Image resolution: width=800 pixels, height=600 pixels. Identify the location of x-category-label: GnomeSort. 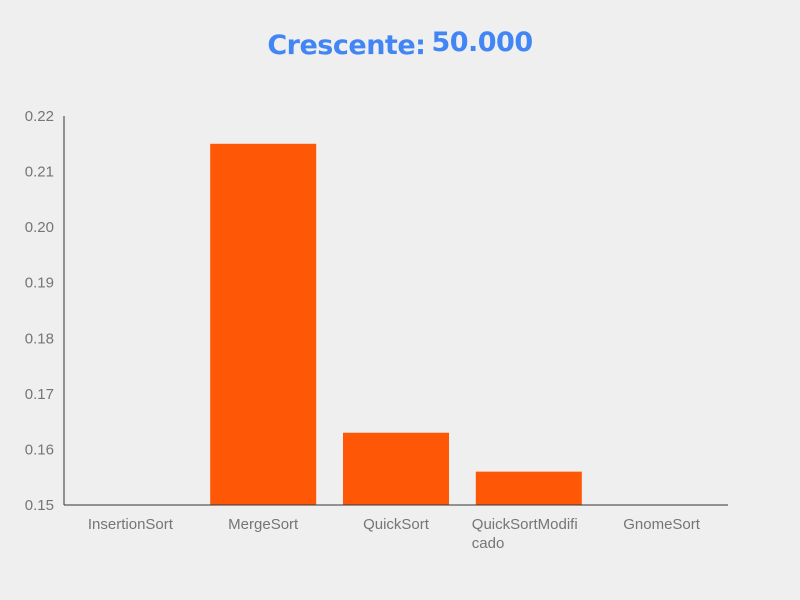
(662, 524).